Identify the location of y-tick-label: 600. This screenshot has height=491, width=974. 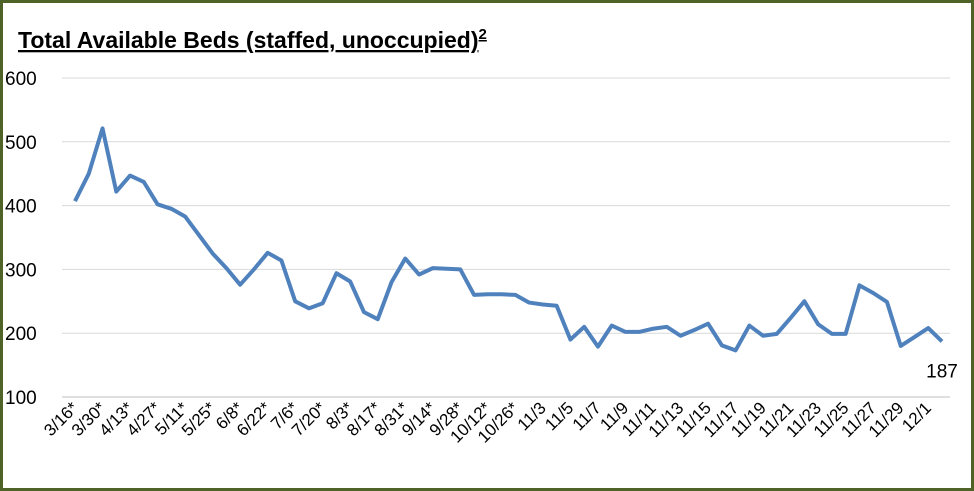
(21, 79).